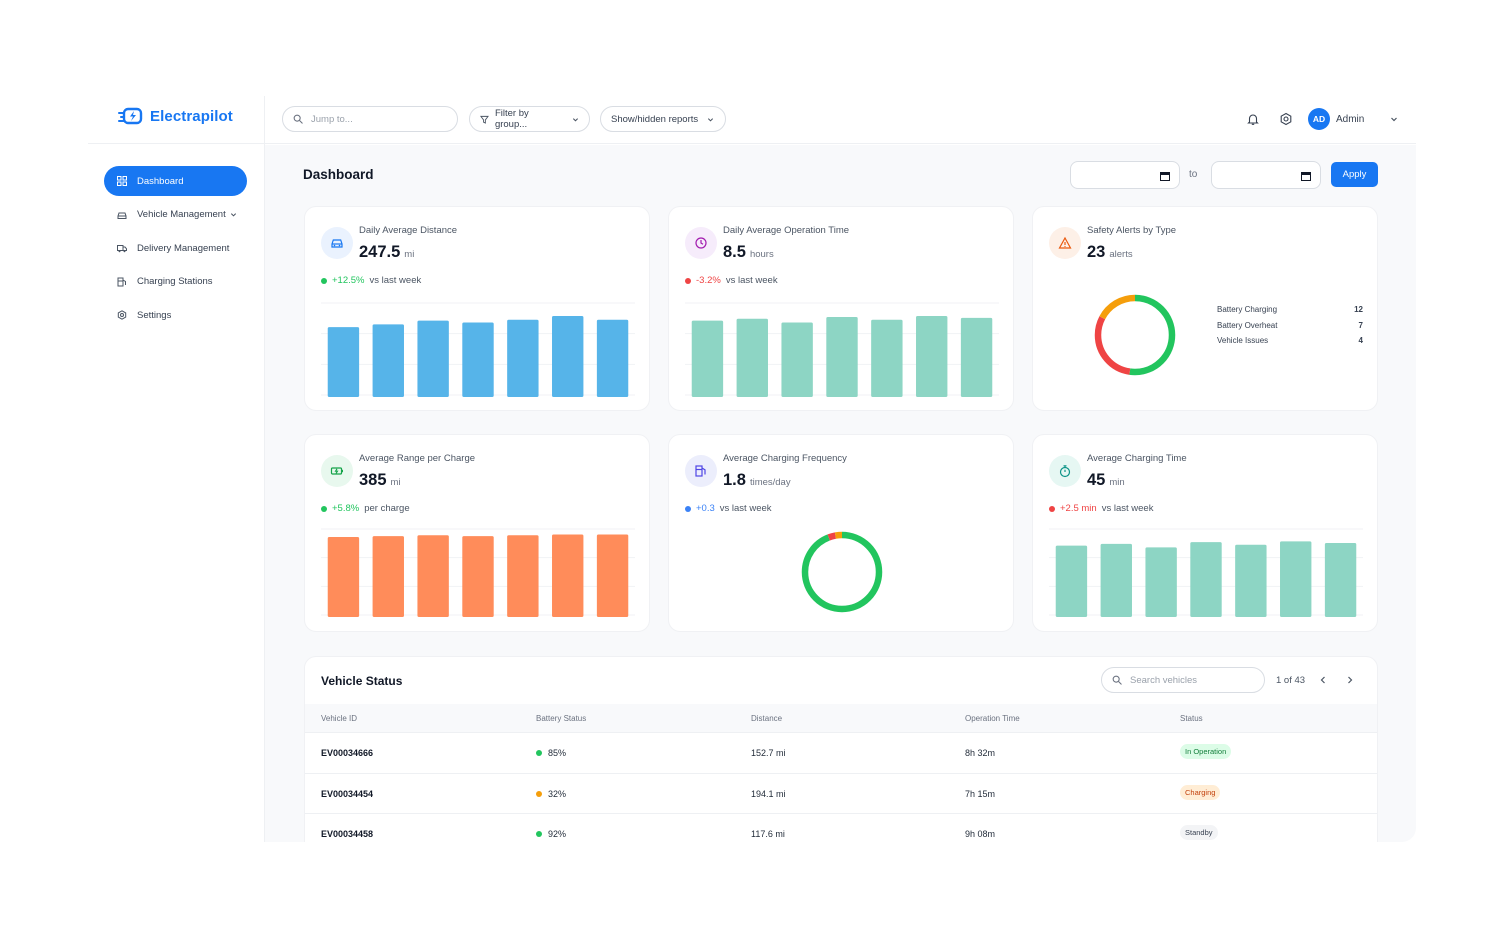  Describe the element at coordinates (324, 508) in the screenshot. I see `delta-dot` at that location.